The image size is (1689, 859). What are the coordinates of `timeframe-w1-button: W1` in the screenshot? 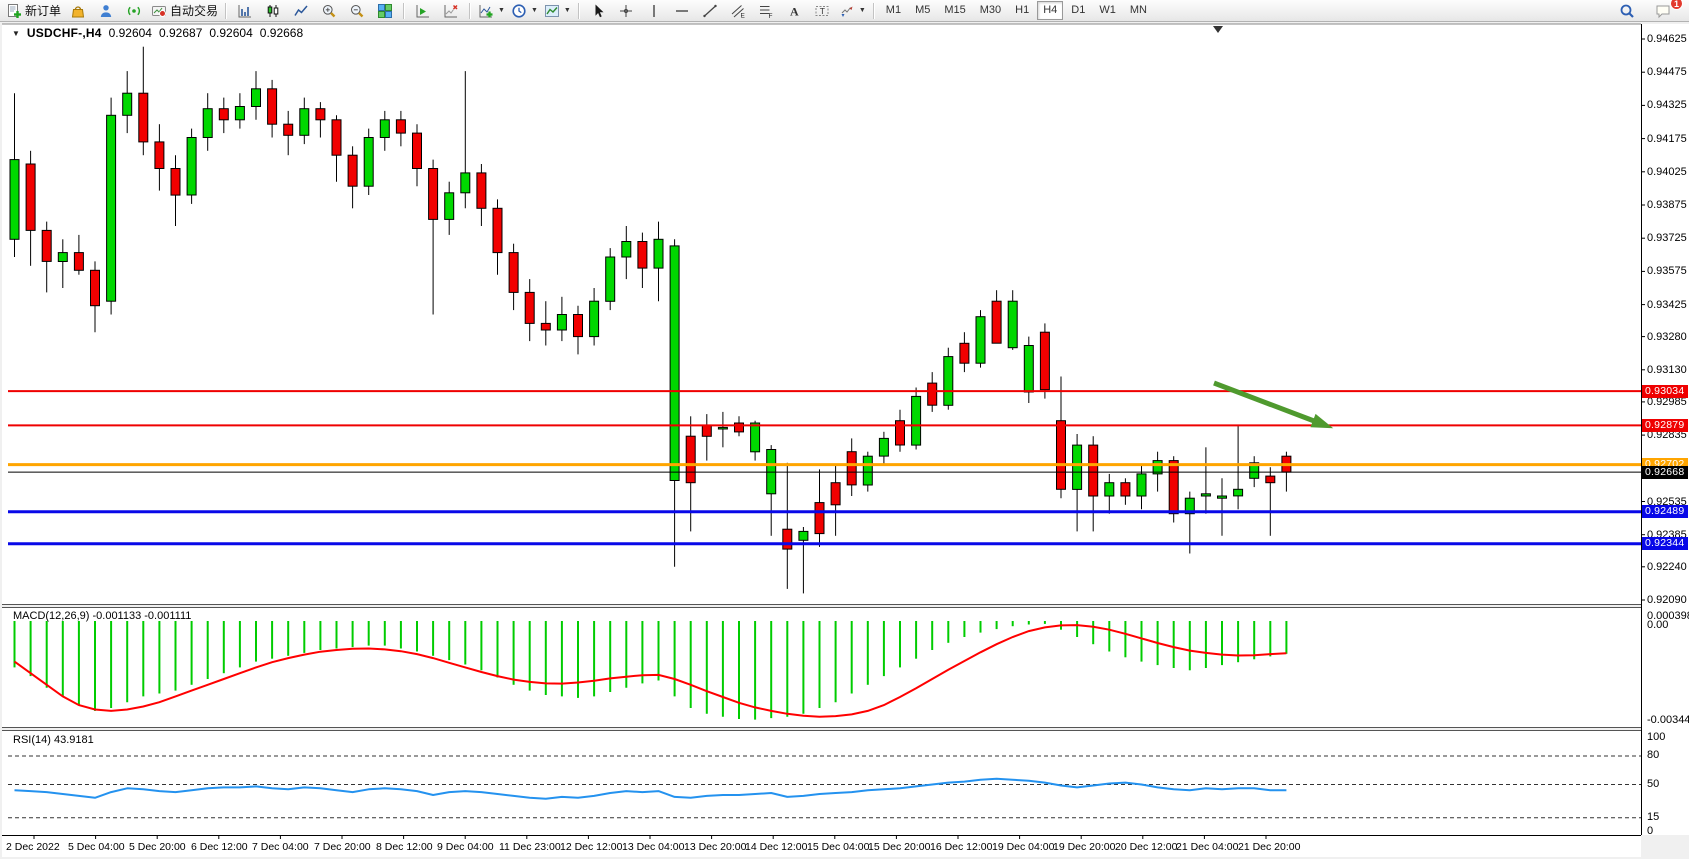 It's located at (1107, 10).